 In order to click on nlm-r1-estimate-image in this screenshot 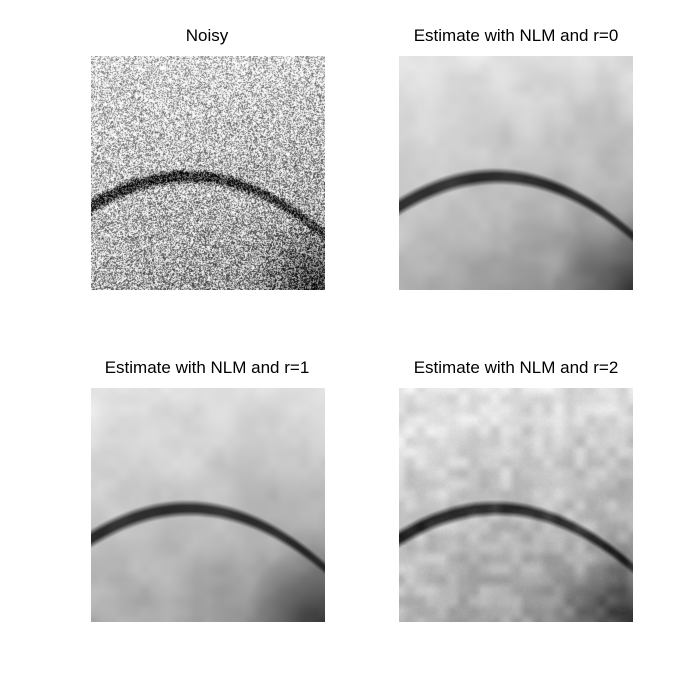, I will do `click(208, 505)`.